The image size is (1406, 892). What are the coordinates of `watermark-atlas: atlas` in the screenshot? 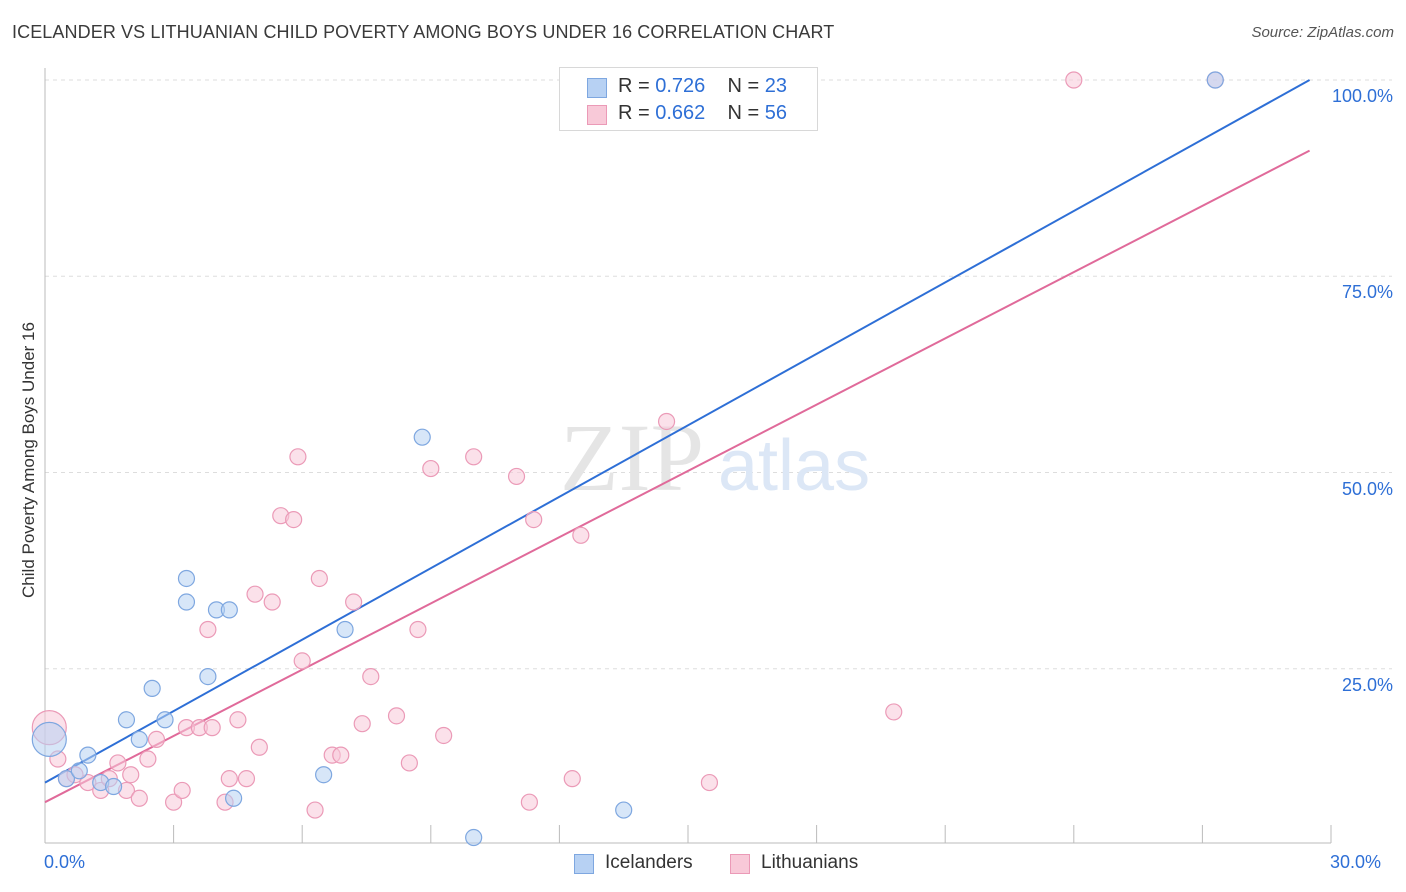 It's located at (794, 466).